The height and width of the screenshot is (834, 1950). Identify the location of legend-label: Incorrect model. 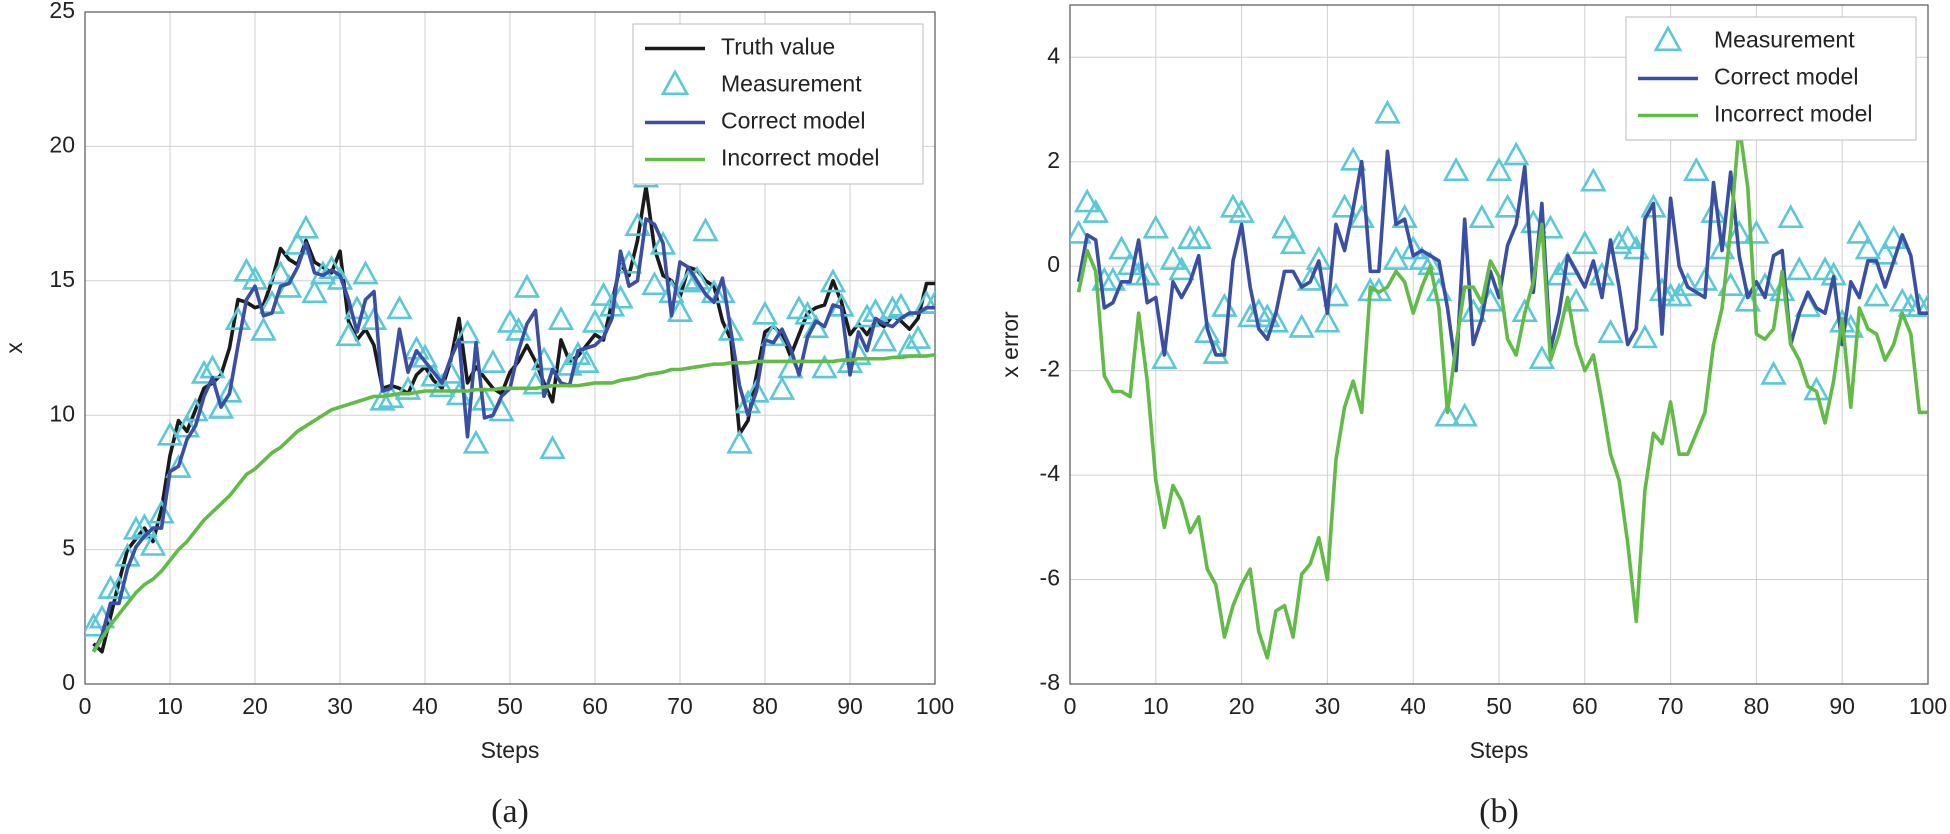
(800, 158).